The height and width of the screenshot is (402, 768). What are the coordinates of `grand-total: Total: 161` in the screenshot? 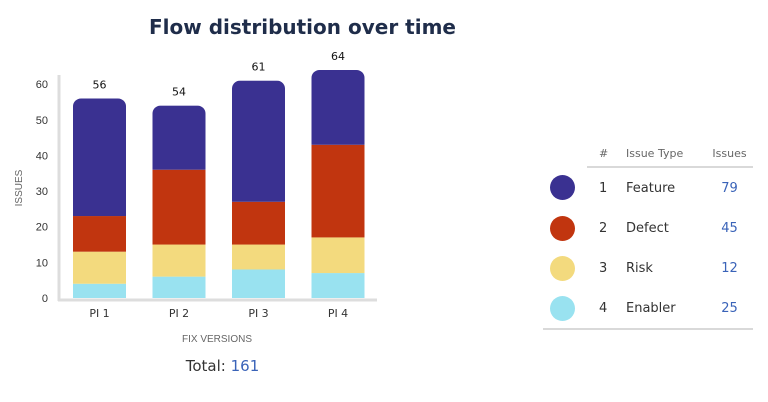 It's located at (222, 366).